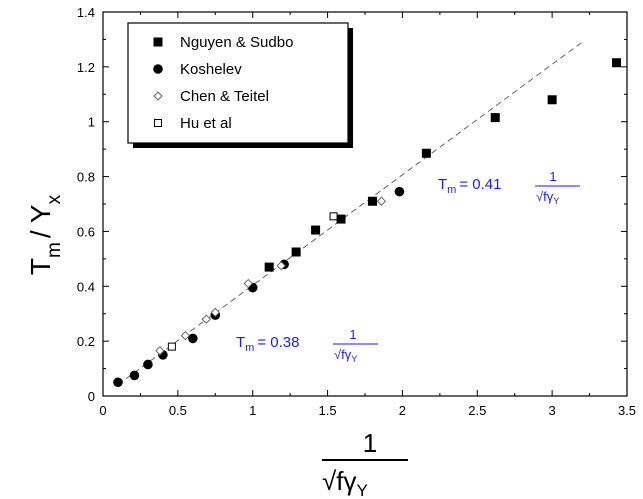 The width and height of the screenshot is (643, 499). What do you see at coordinates (86, 67) in the screenshot?
I see `y-tick-label: 1.2` at bounding box center [86, 67].